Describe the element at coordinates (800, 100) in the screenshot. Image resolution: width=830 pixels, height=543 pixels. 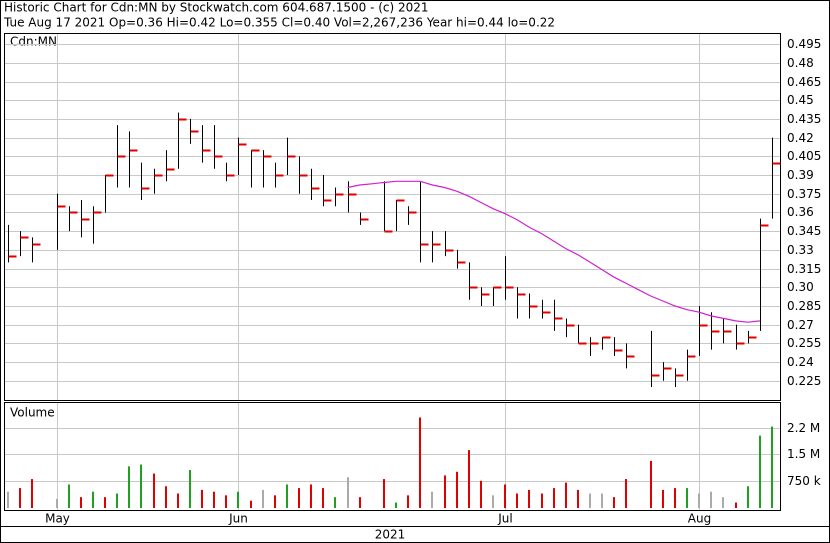
I see `y-tick-label: 0.45` at that location.